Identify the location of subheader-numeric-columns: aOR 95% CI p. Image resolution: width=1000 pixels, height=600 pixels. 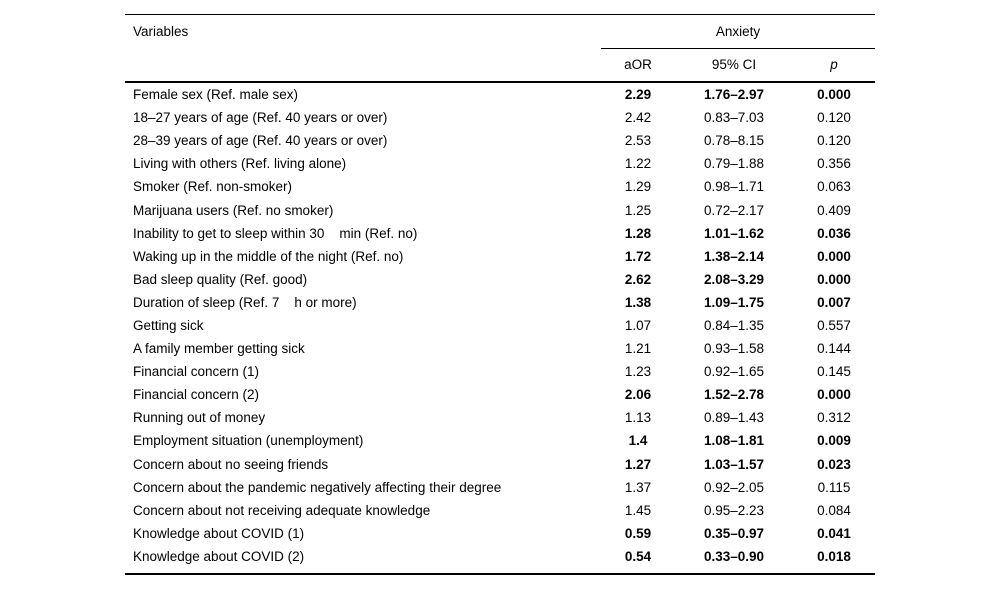
(738, 64).